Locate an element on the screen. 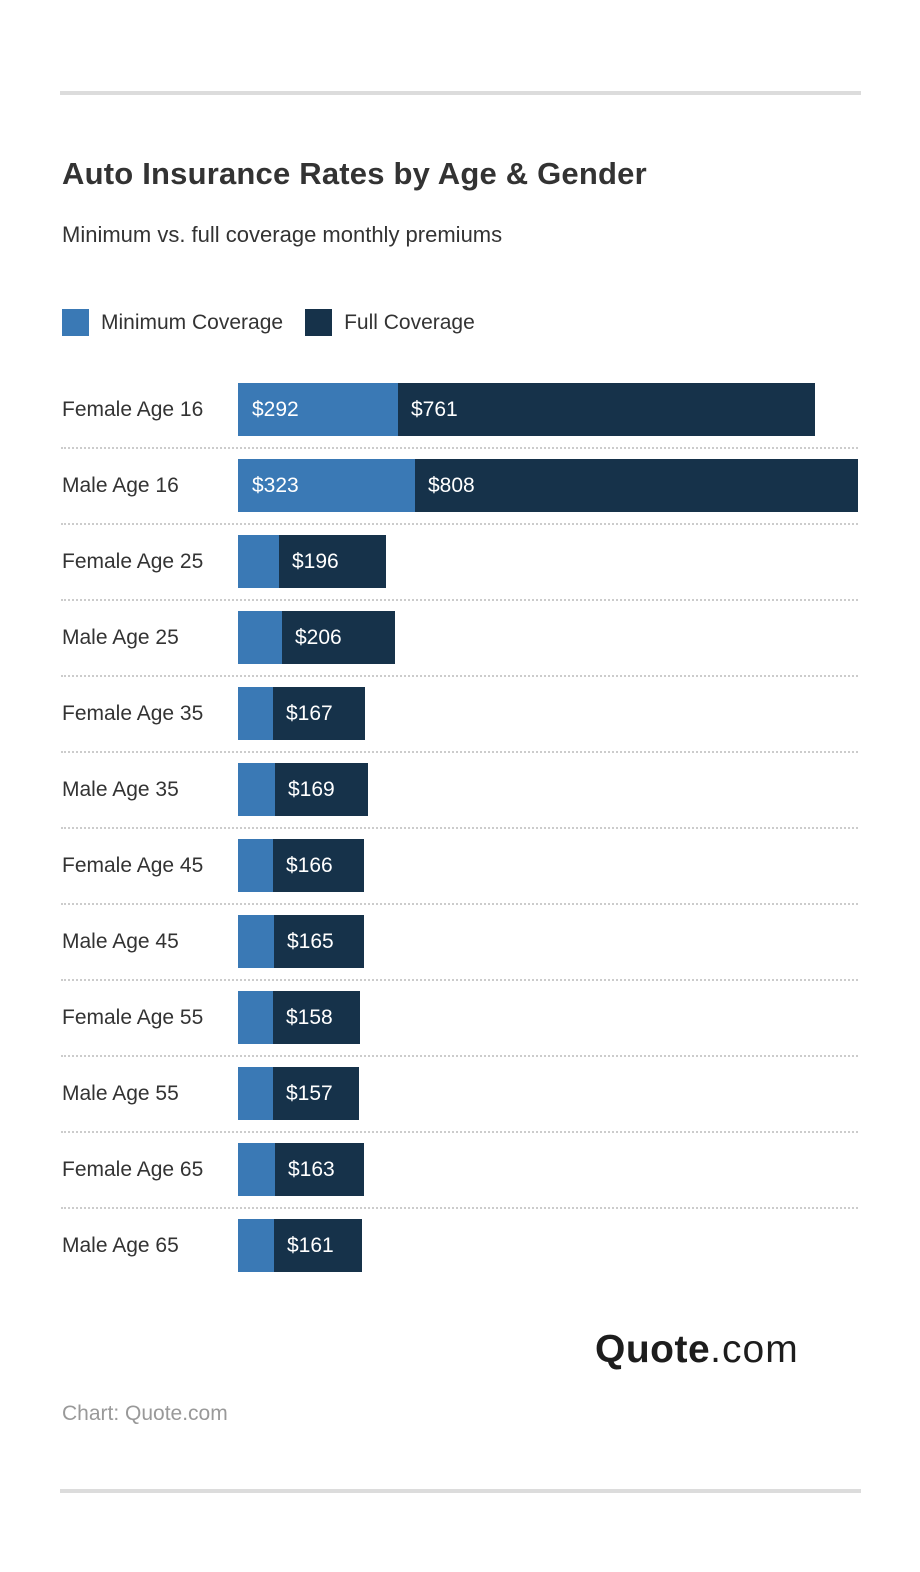 The image size is (920, 1572). bar-group: $157 is located at coordinates (298, 1093).